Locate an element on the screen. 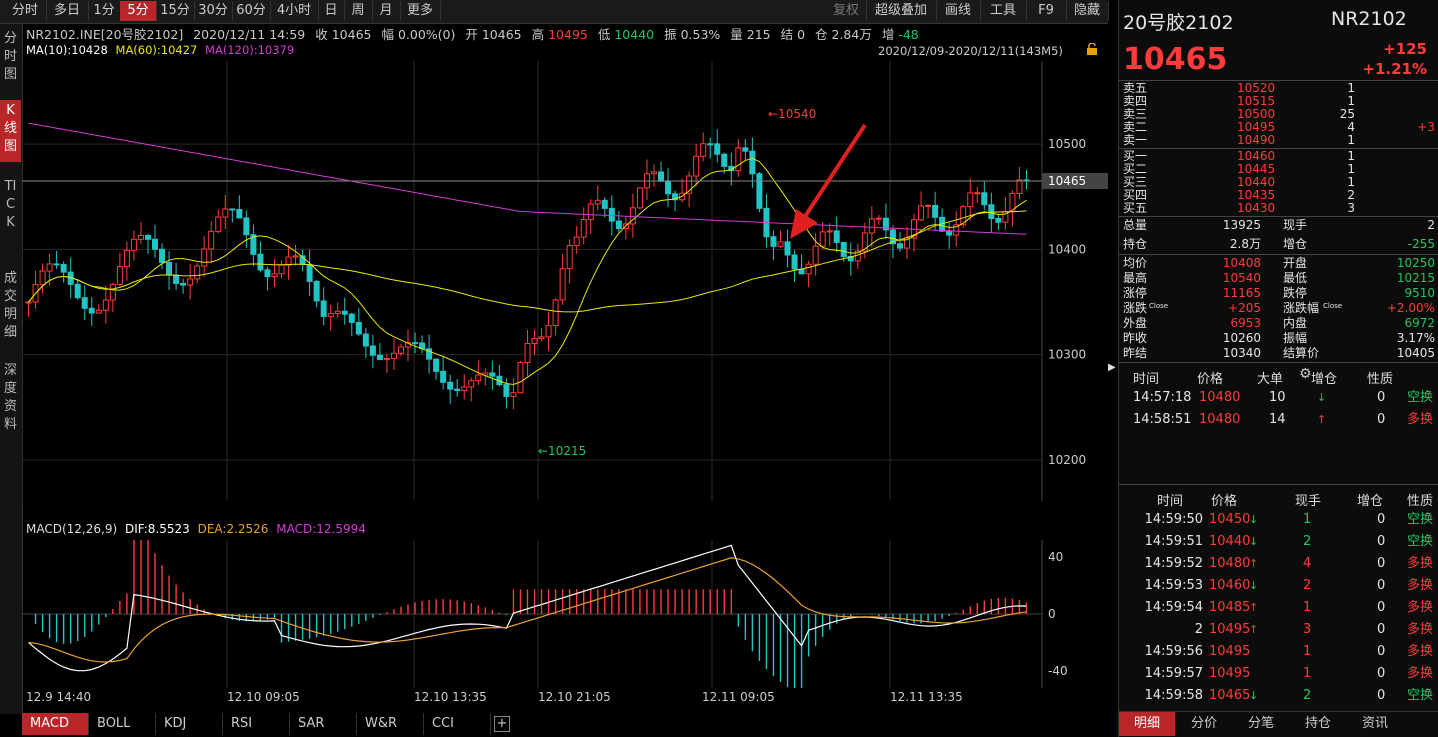  view-tab-3: 成交明细 is located at coordinates (10, 308).